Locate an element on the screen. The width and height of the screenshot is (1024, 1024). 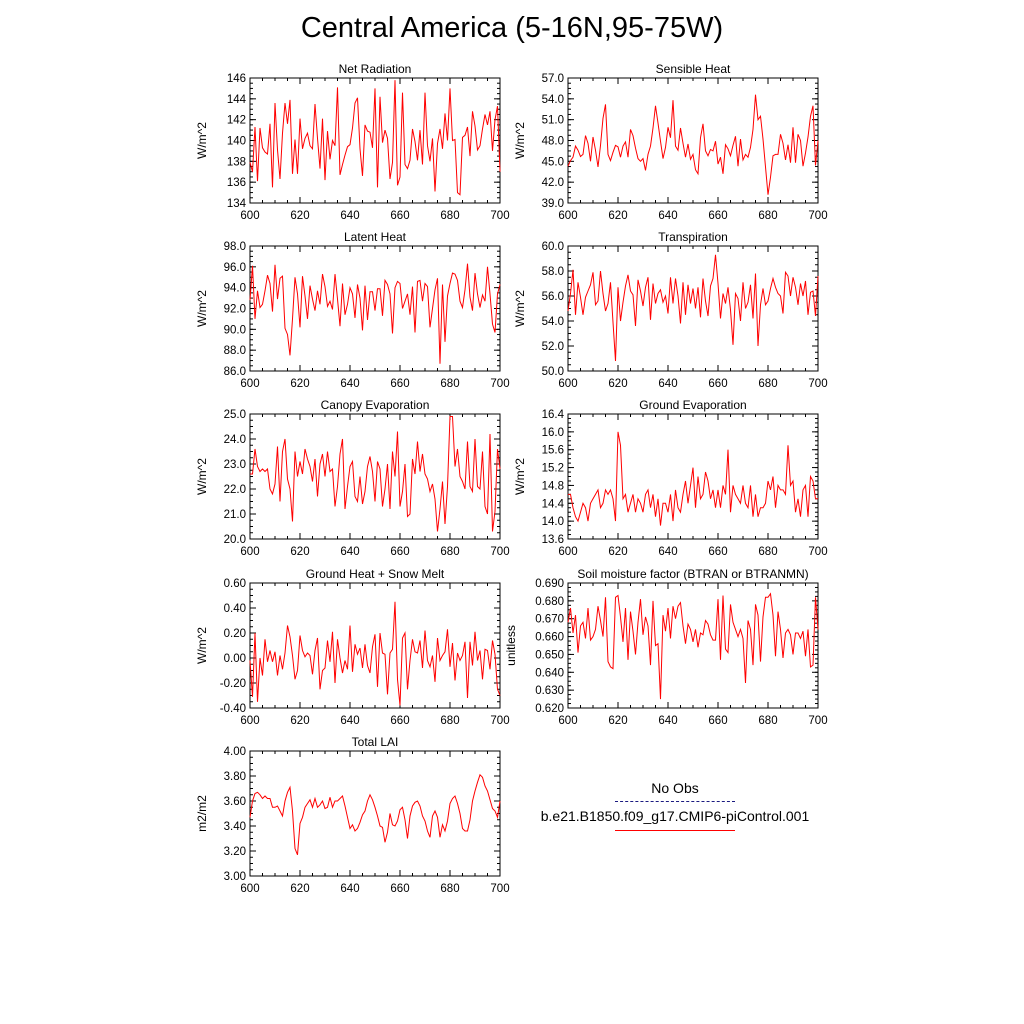
chart-title: Latent Heat is located at coordinates (375, 237).